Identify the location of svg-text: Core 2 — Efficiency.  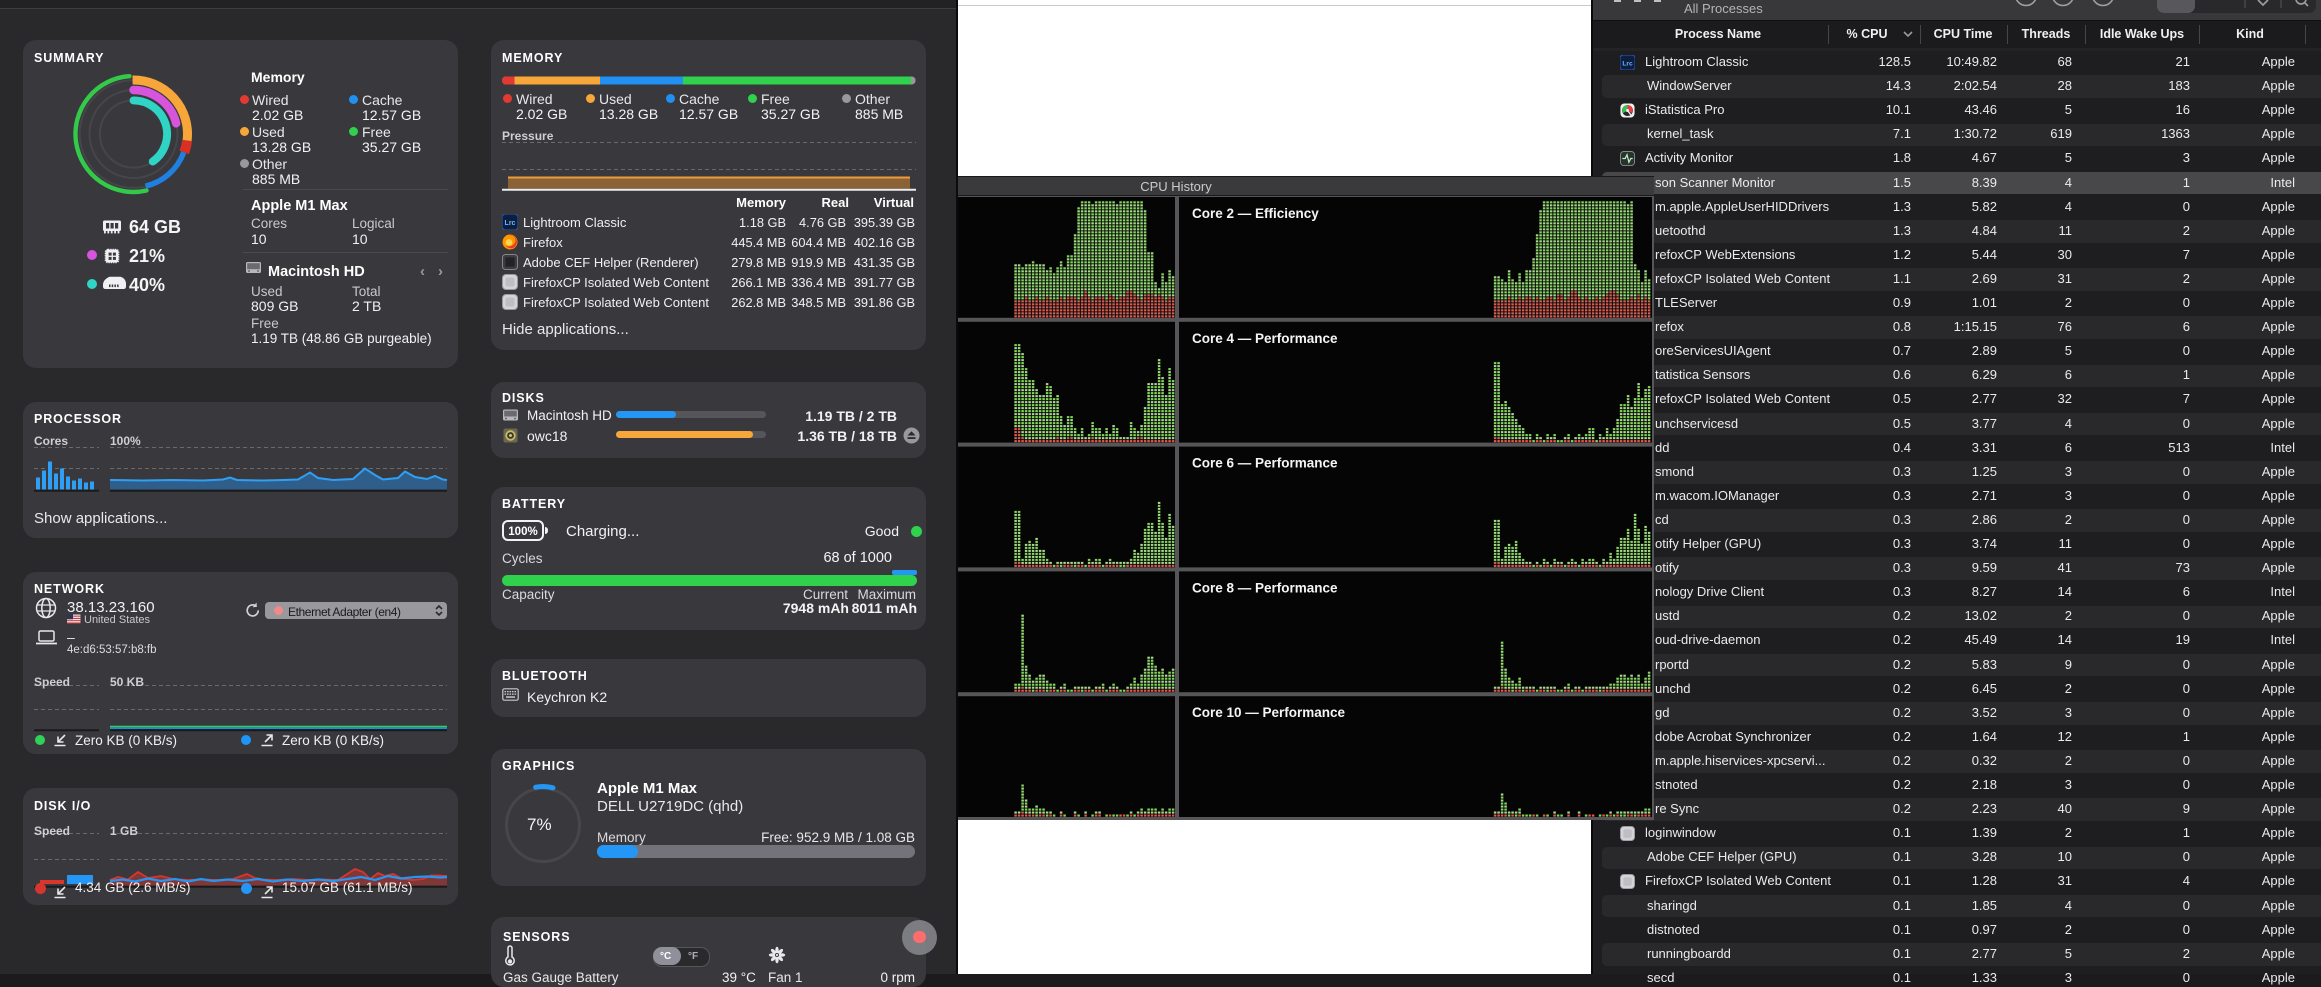
(1255, 213).